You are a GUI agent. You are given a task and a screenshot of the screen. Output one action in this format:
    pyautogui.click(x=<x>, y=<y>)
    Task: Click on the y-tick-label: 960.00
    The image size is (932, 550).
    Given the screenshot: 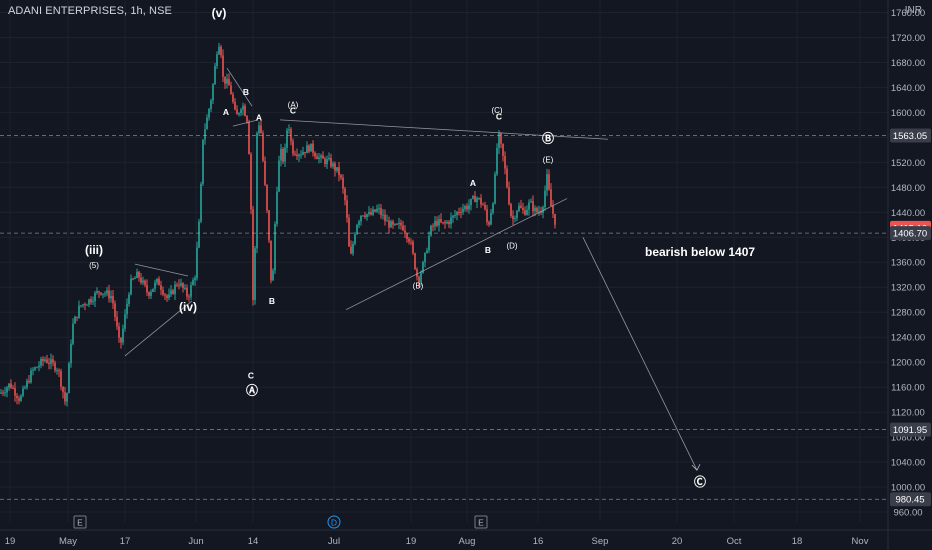 What is the action you would take?
    pyautogui.click(x=907, y=513)
    